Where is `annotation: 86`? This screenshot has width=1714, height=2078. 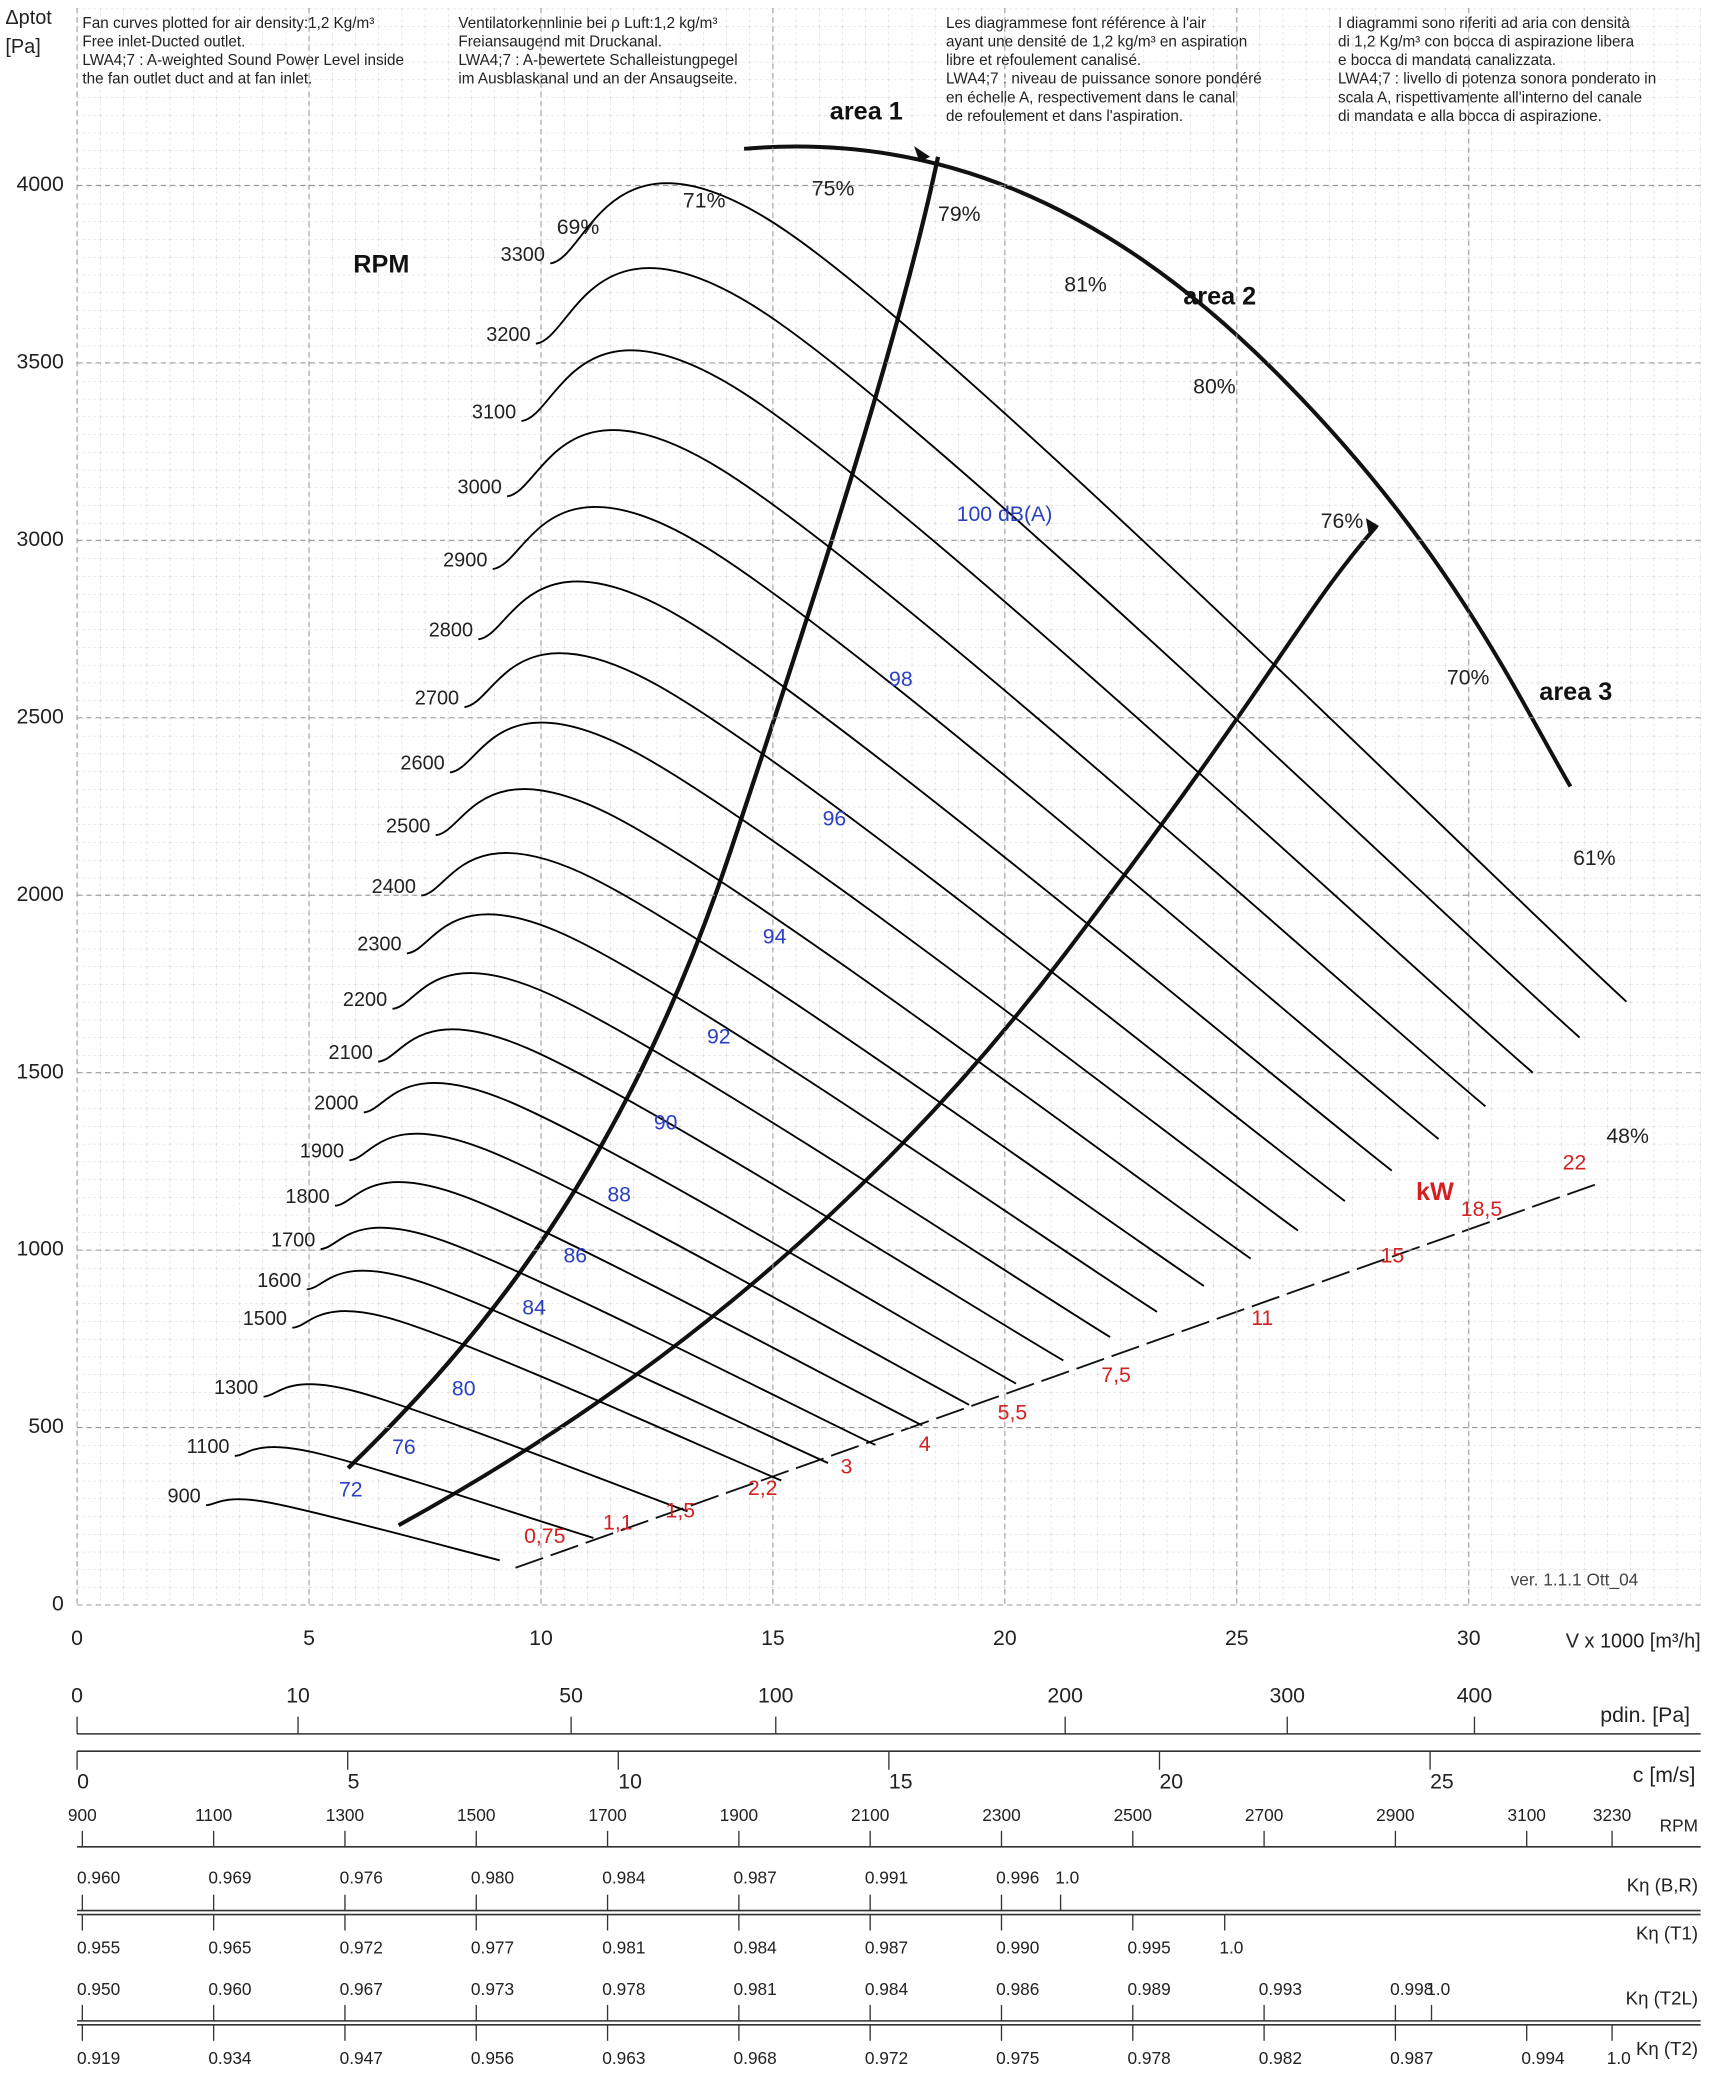
annotation: 86 is located at coordinates (576, 1256).